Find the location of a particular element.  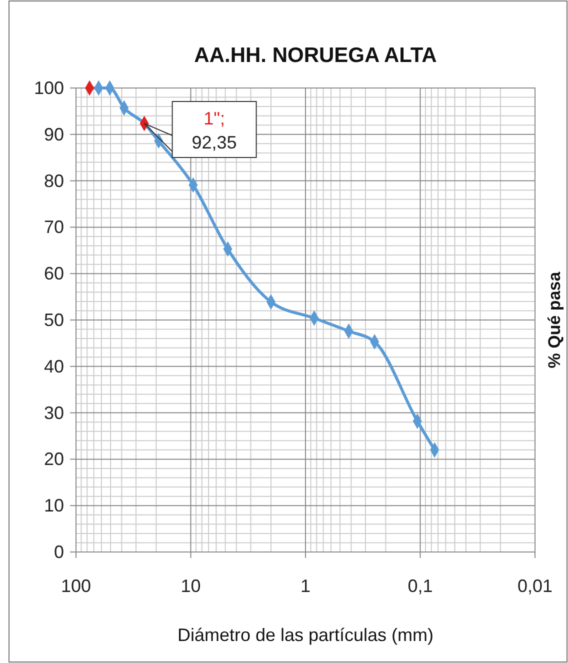

y-tick-label: 40 is located at coordinates (54, 366).